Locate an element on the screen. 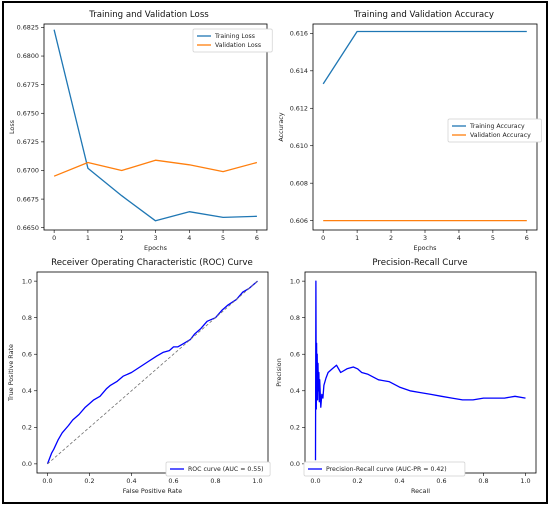  legend-label: Training Loss is located at coordinates (234, 36).